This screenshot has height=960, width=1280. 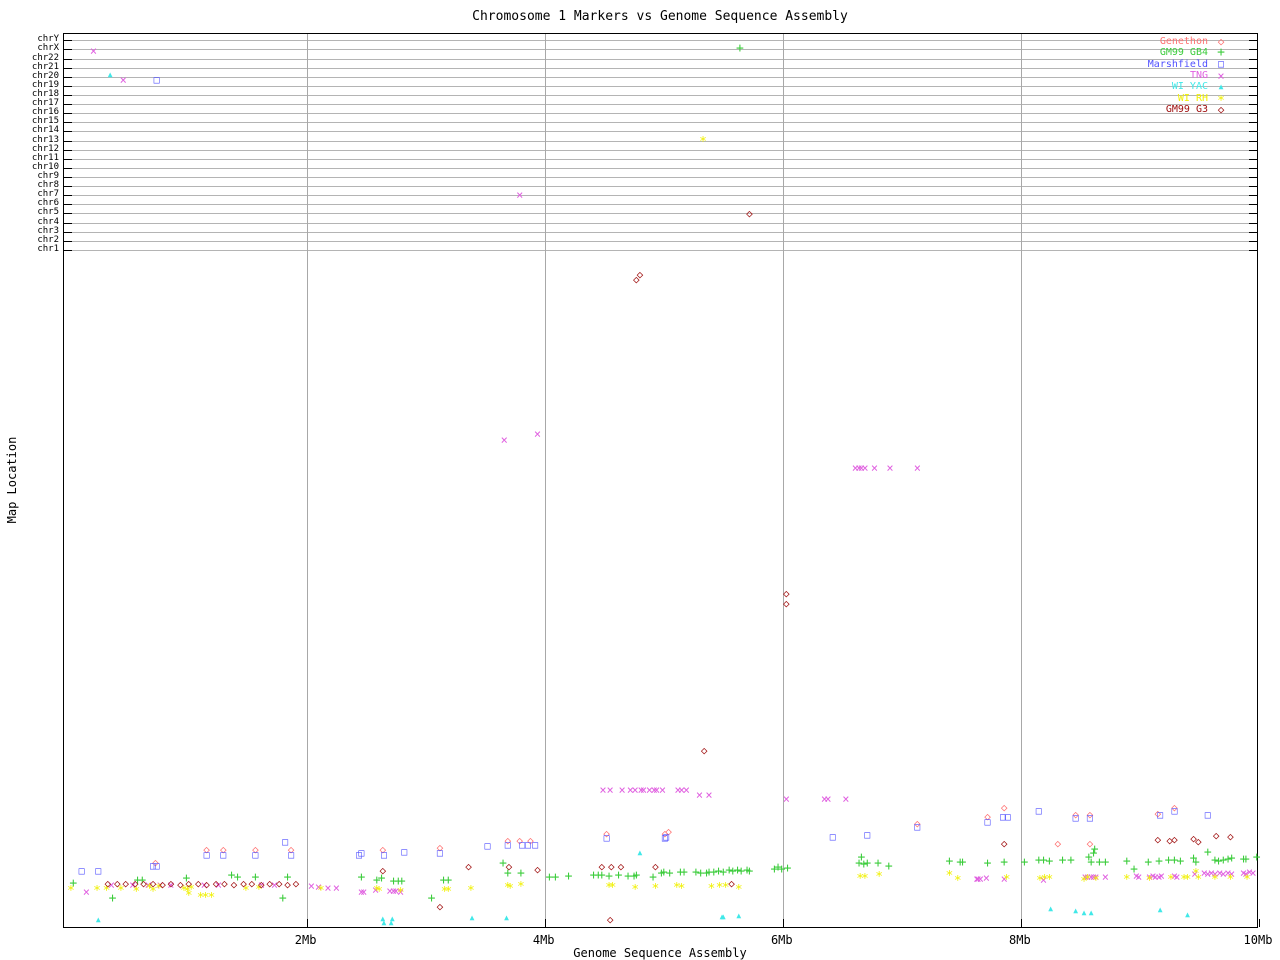 I want to click on y-axis-label: Map Location, so click(x=12, y=480).